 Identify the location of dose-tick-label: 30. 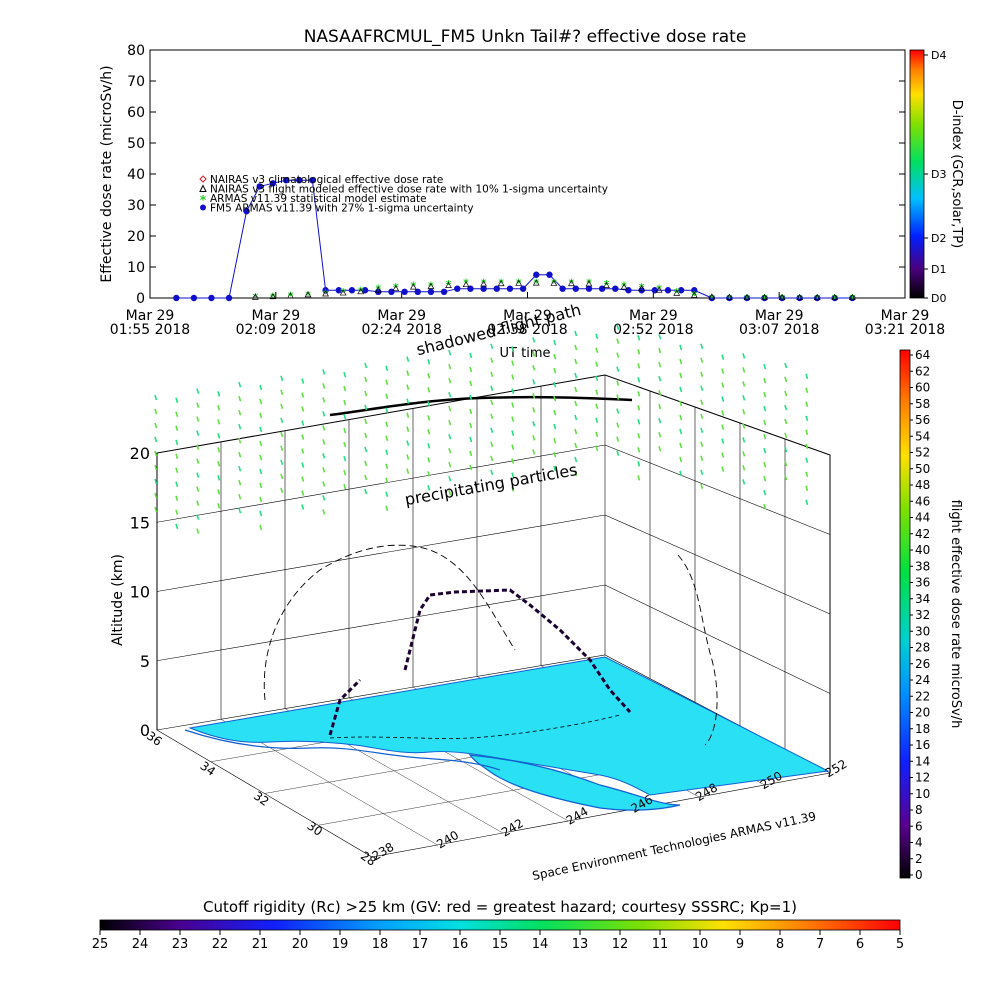
(922, 631).